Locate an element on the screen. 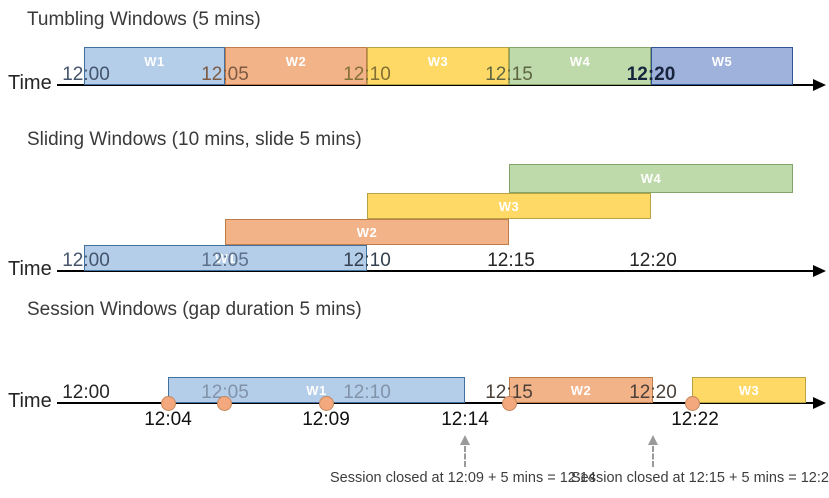 This screenshot has height=498, width=829. tumbling-window-w2: W2 is located at coordinates (296, 66).